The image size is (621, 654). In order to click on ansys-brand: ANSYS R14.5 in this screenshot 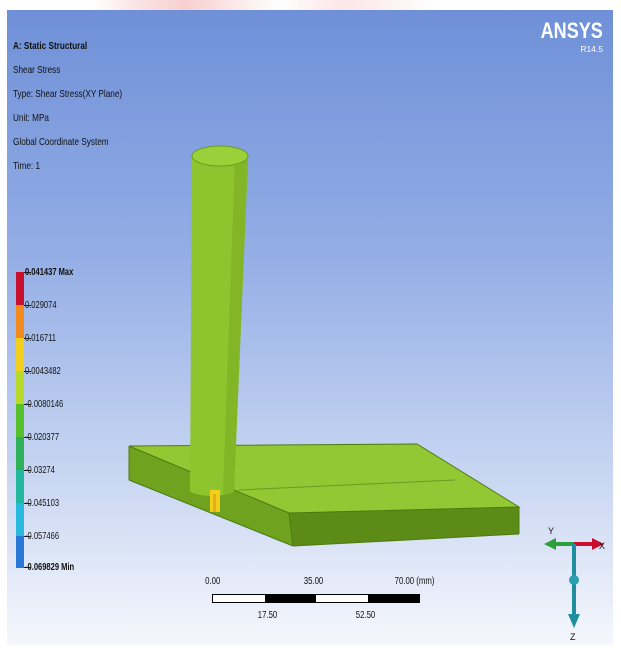, I will do `click(565, 37)`.